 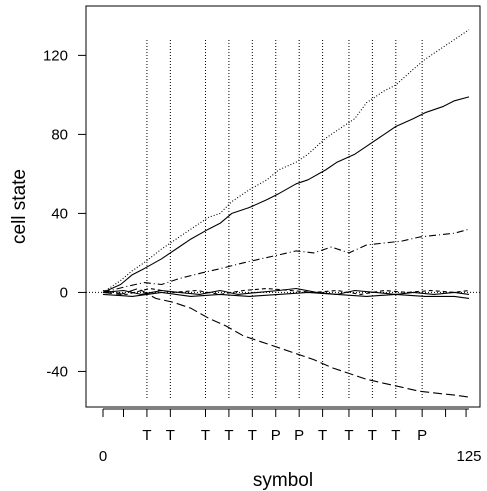 What do you see at coordinates (57, 371) in the screenshot?
I see `y-tick-label: -40` at bounding box center [57, 371].